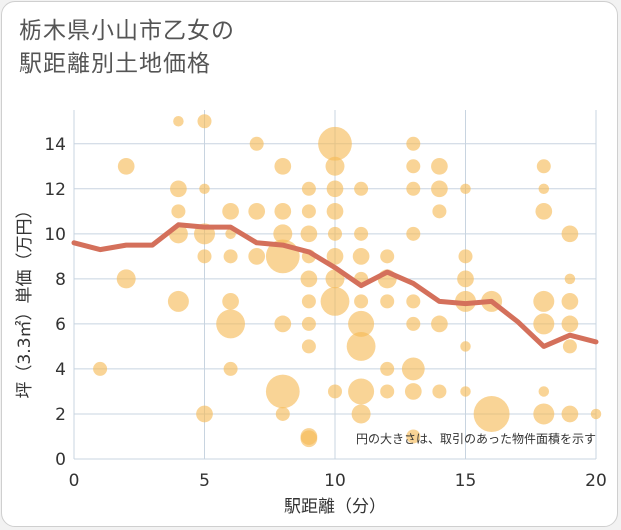 Image resolution: width=621 pixels, height=530 pixels. What do you see at coordinates (335, 507) in the screenshot?
I see `x-axis-label: 駅距離（分）` at bounding box center [335, 507].